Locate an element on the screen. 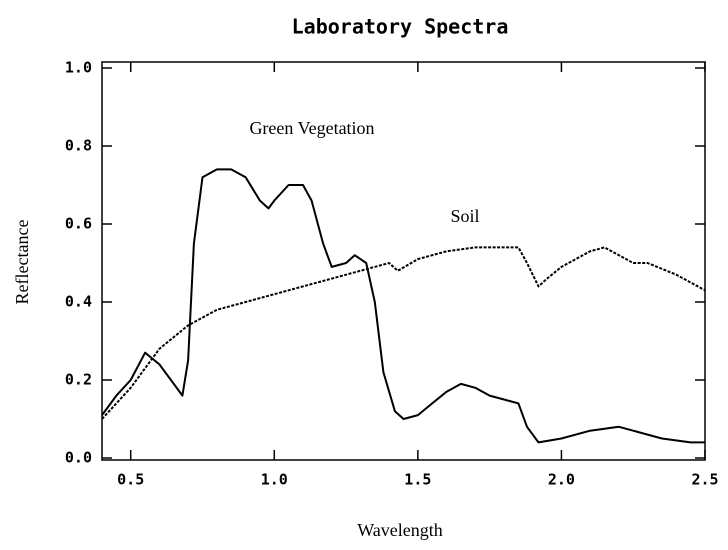 This screenshot has width=728, height=550. x-tick-label: 2.5 is located at coordinates (704, 480).